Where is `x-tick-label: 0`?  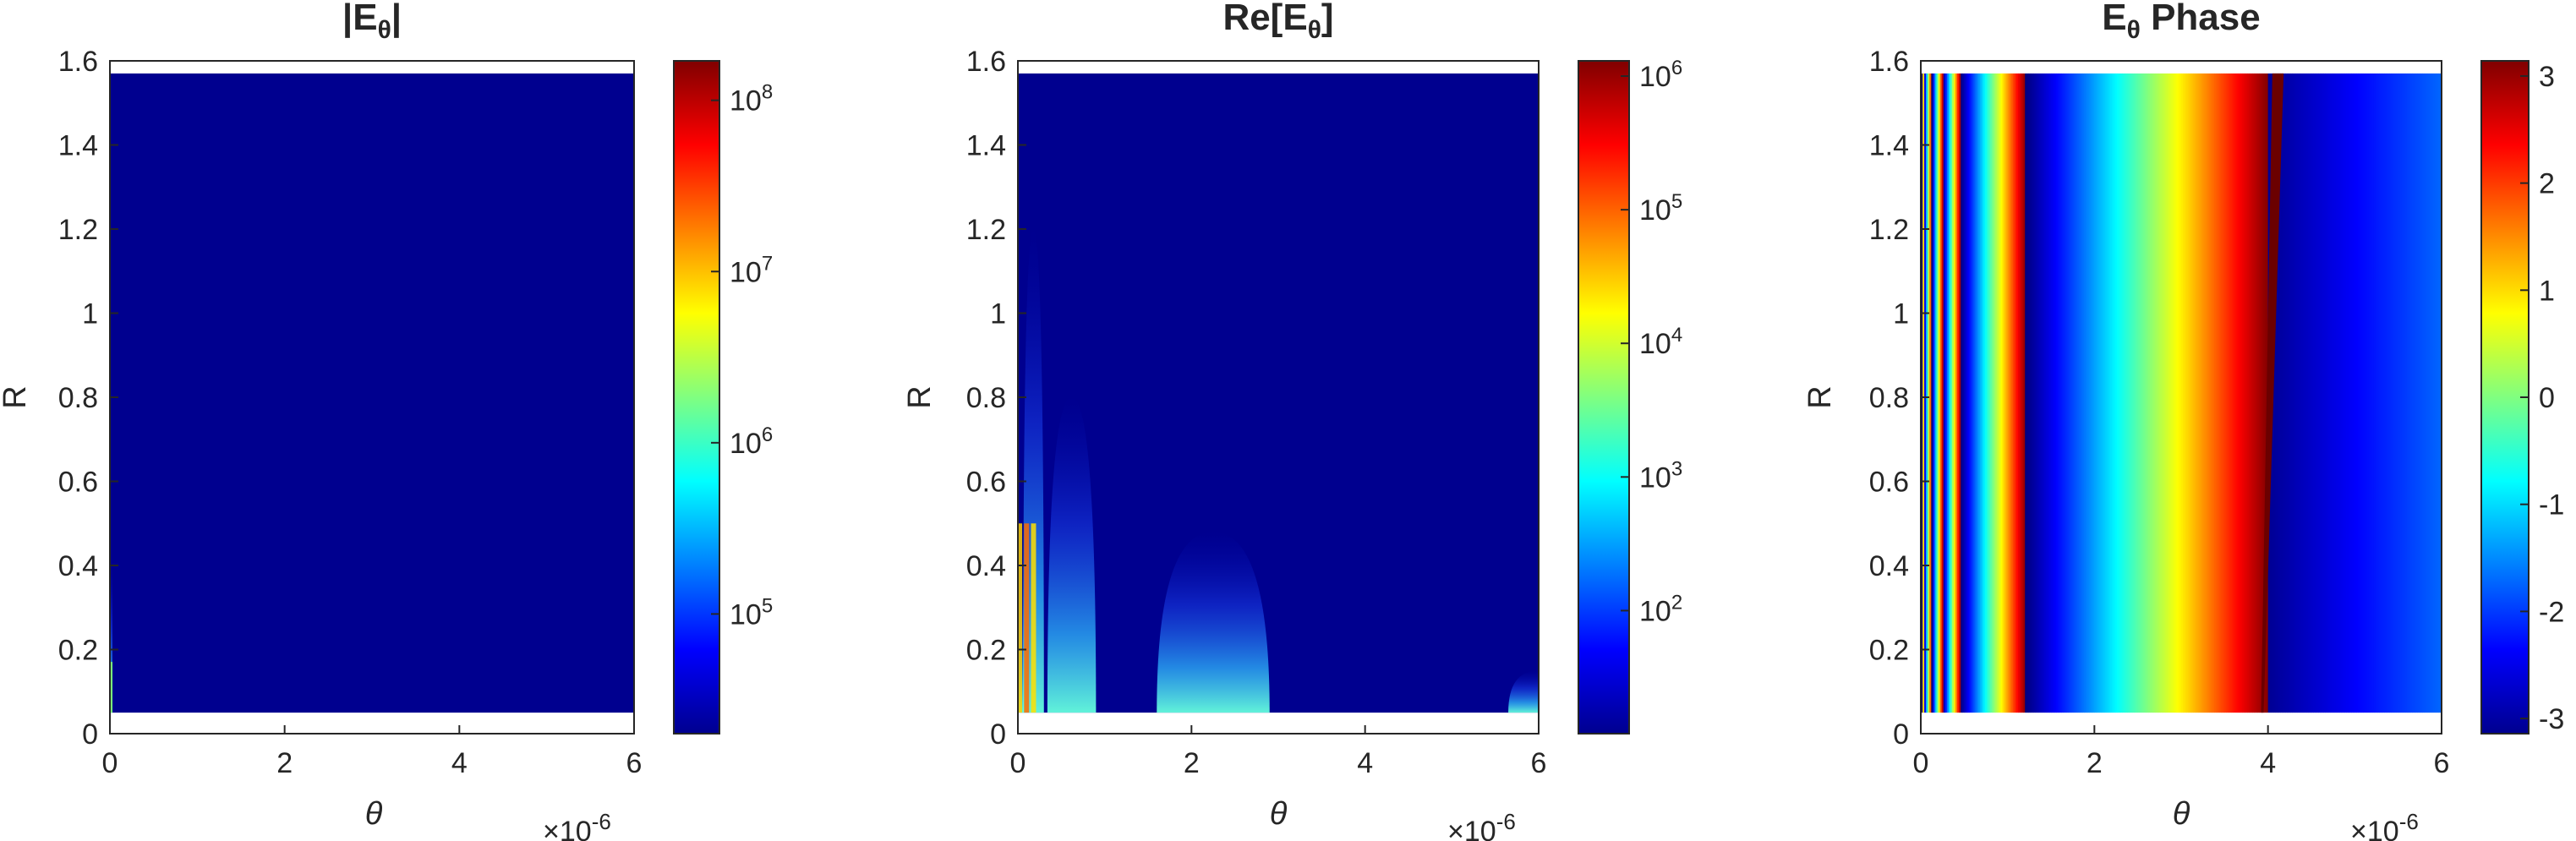
x-tick-label: 0 is located at coordinates (1018, 763).